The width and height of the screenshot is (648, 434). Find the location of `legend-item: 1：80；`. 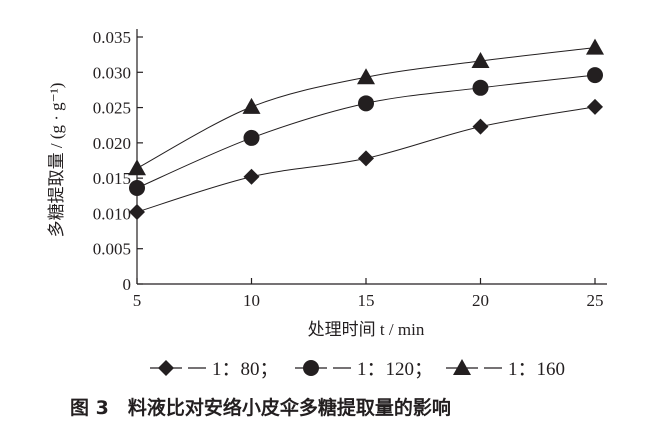

legend-item: 1：80； is located at coordinates (214, 369).